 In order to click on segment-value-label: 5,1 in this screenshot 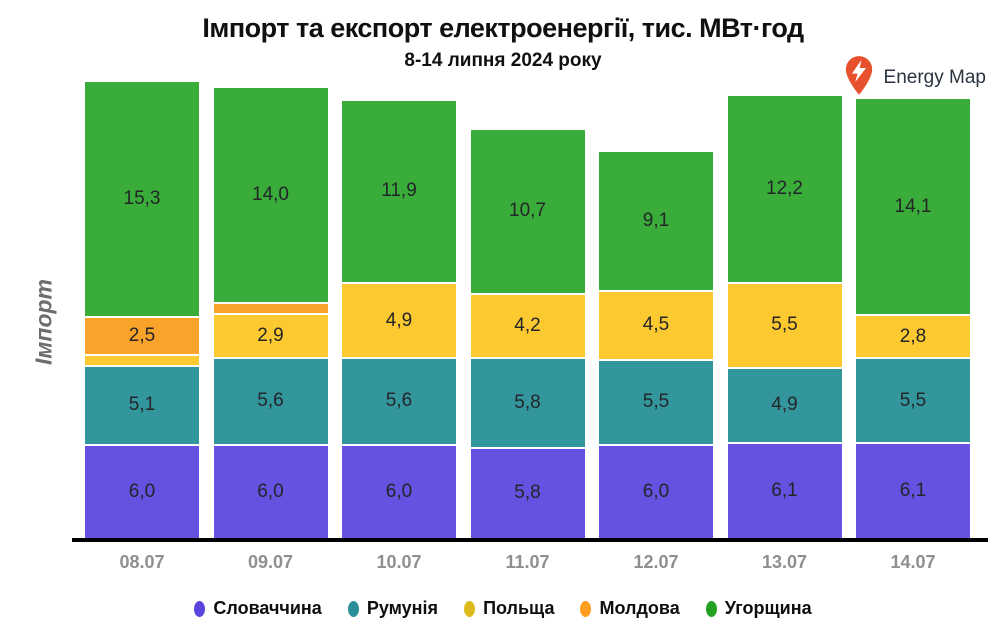, I will do `click(142, 405)`.